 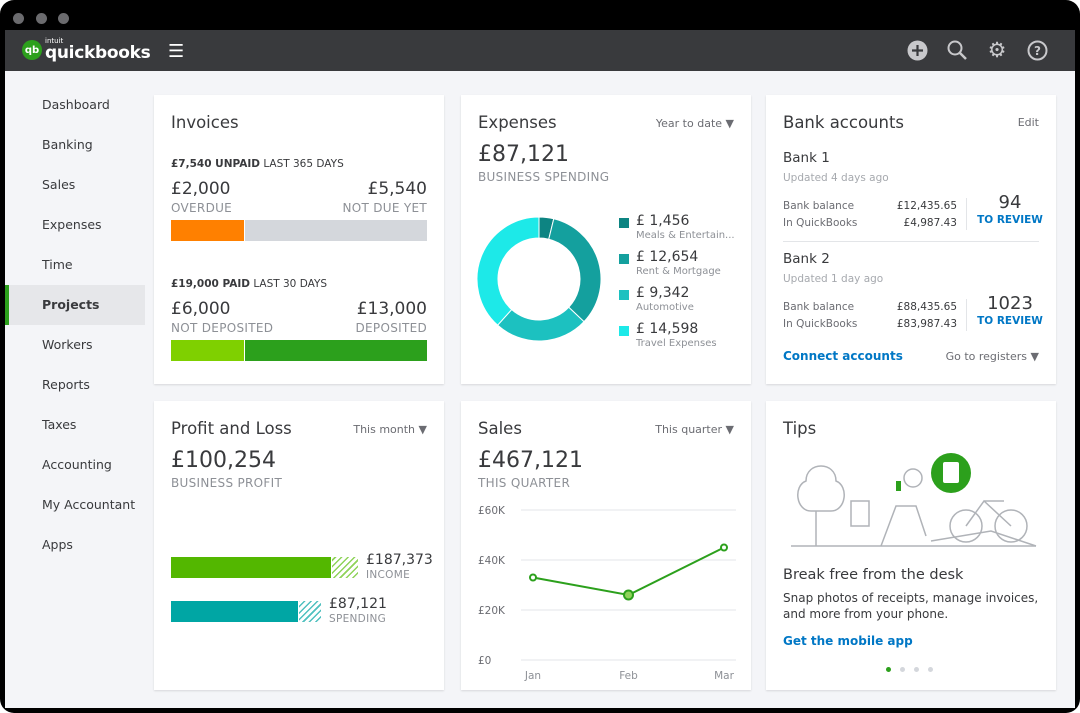 What do you see at coordinates (1028, 122) in the screenshot?
I see `edit-button: Edit` at bounding box center [1028, 122].